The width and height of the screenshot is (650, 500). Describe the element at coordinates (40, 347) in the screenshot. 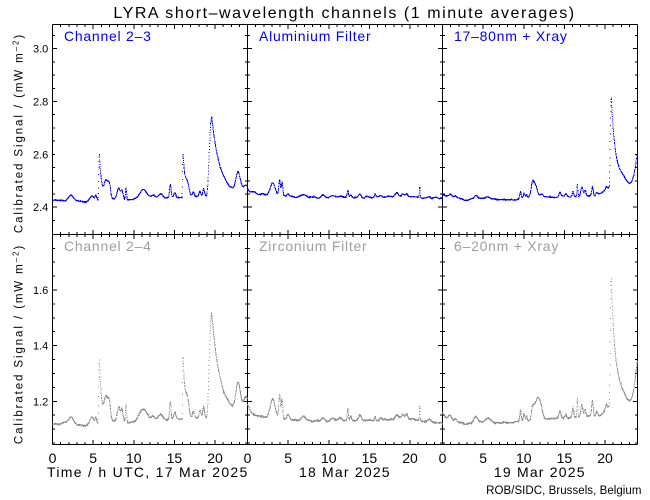

I see `svg-text: 1.4` at that location.